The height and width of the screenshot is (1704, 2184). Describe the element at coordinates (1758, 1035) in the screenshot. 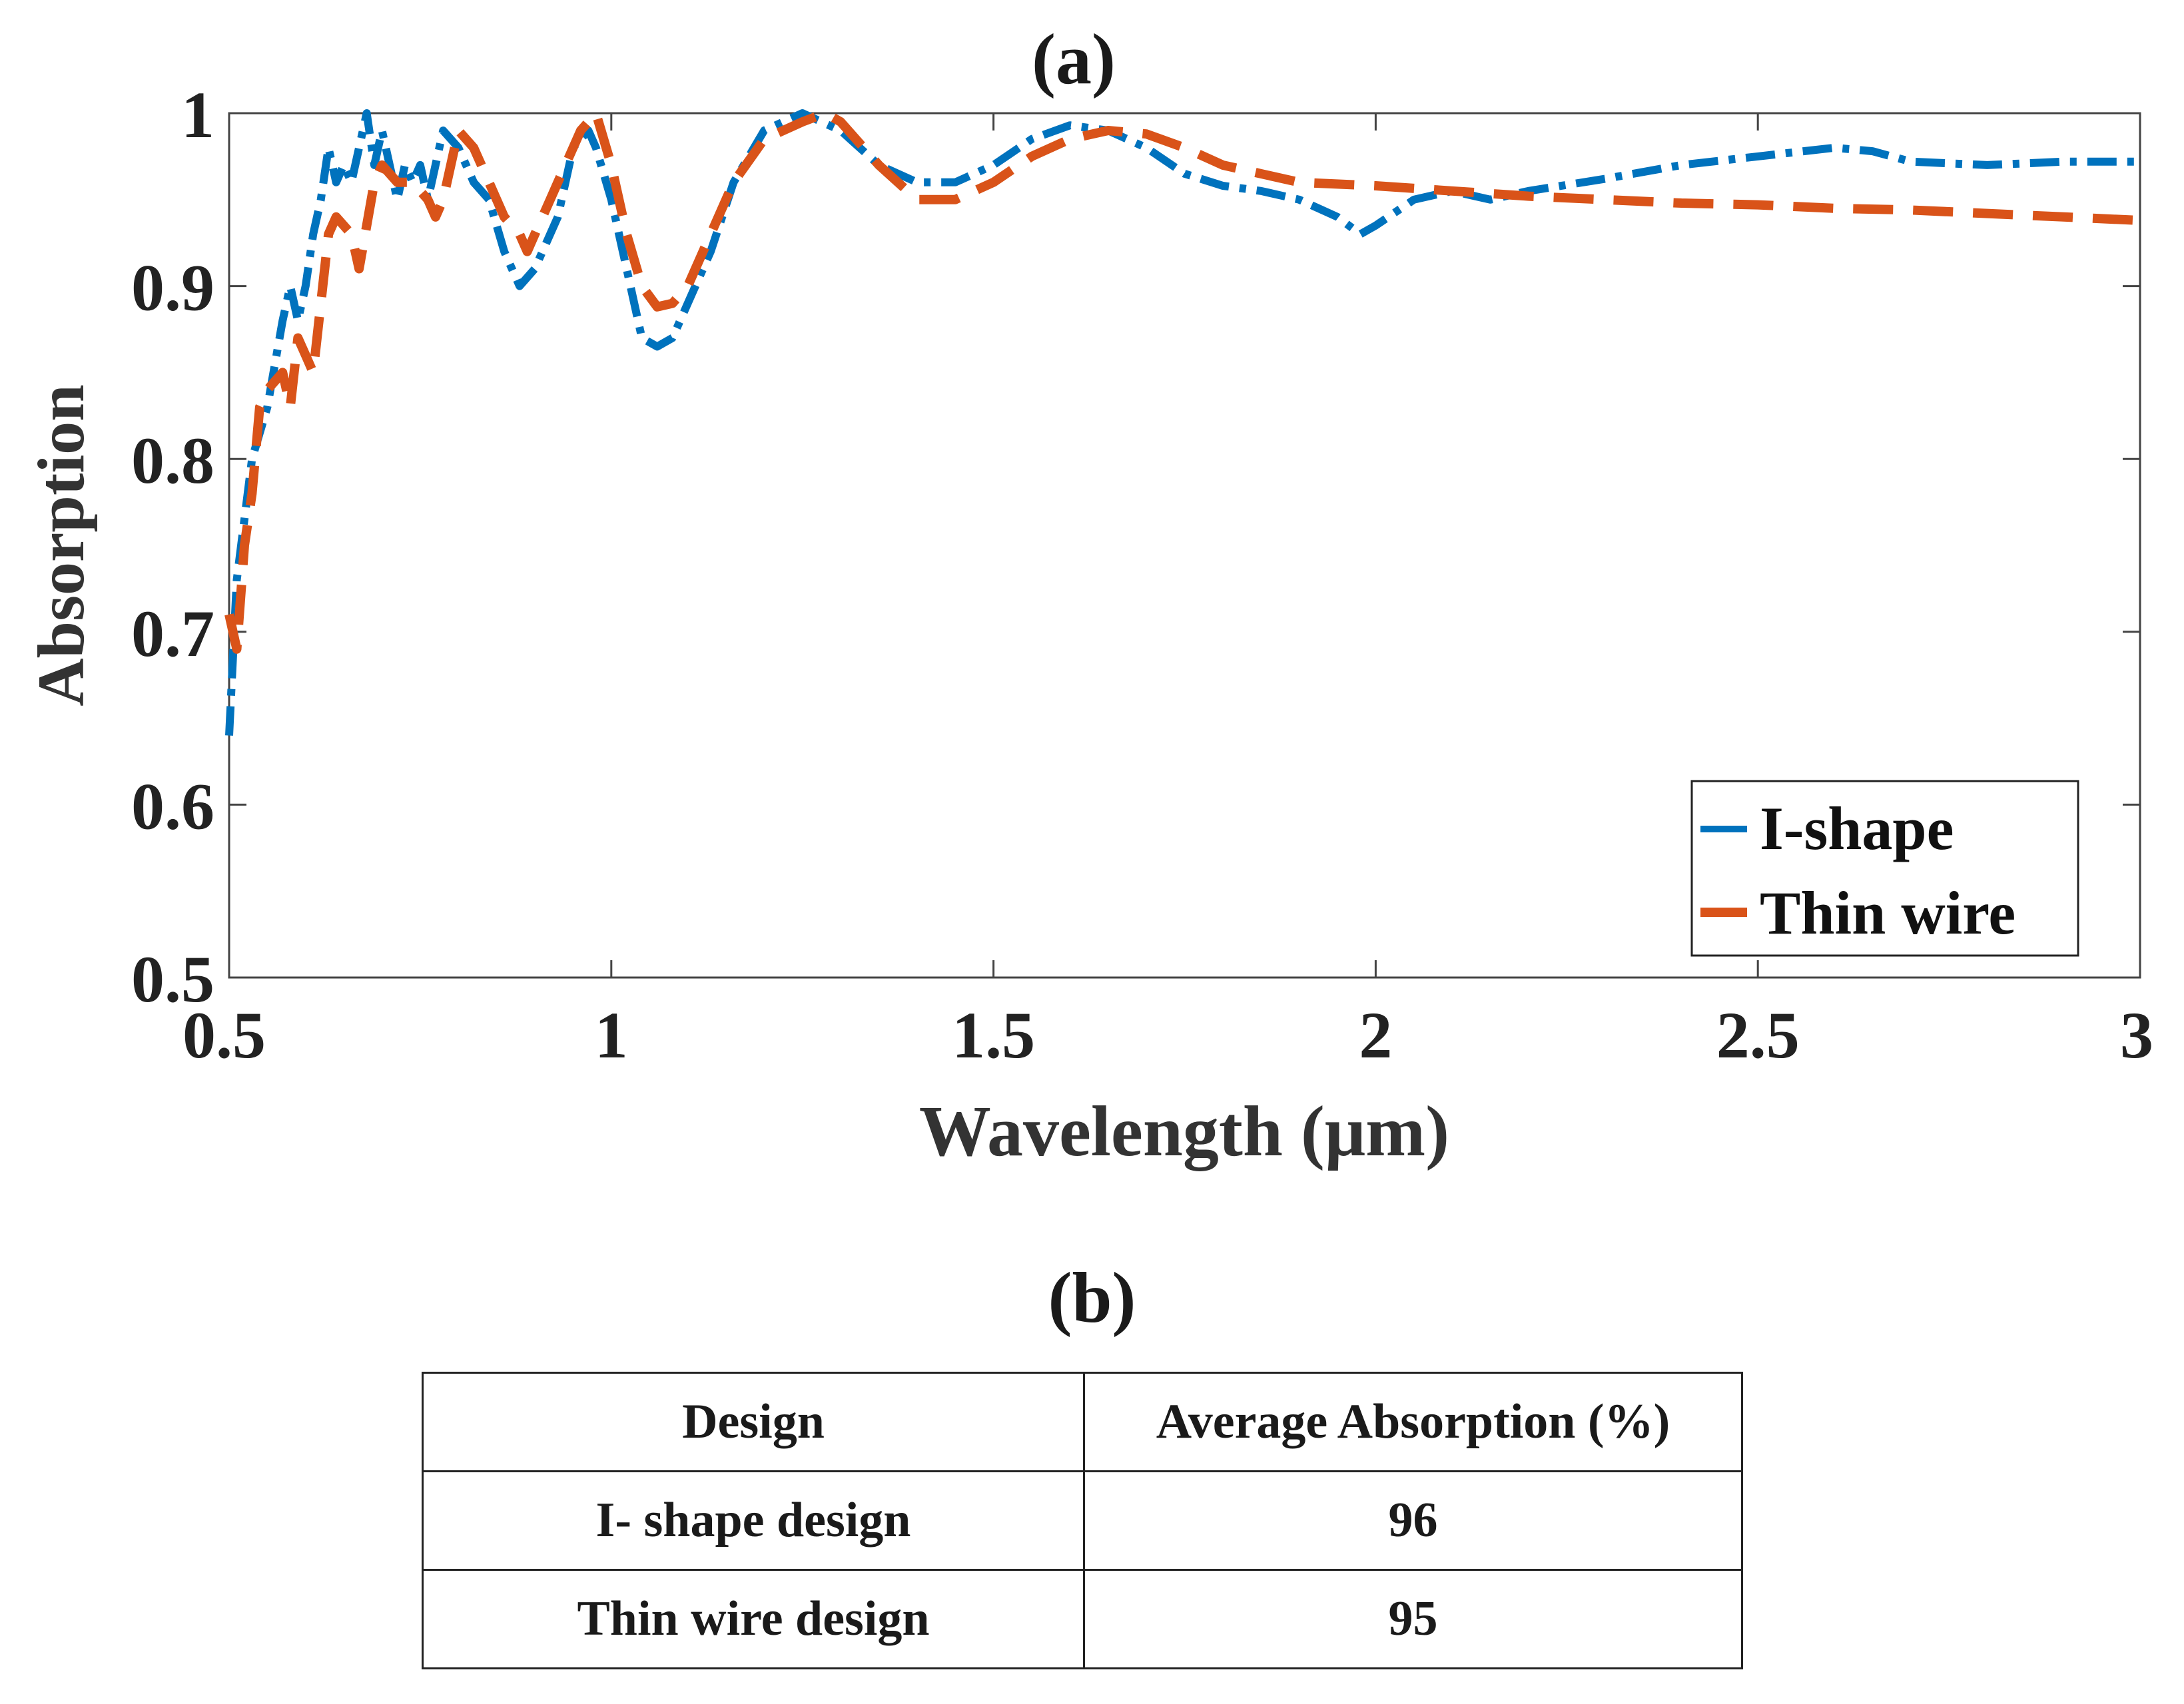

I see `x-tick-label: 2.5` at that location.